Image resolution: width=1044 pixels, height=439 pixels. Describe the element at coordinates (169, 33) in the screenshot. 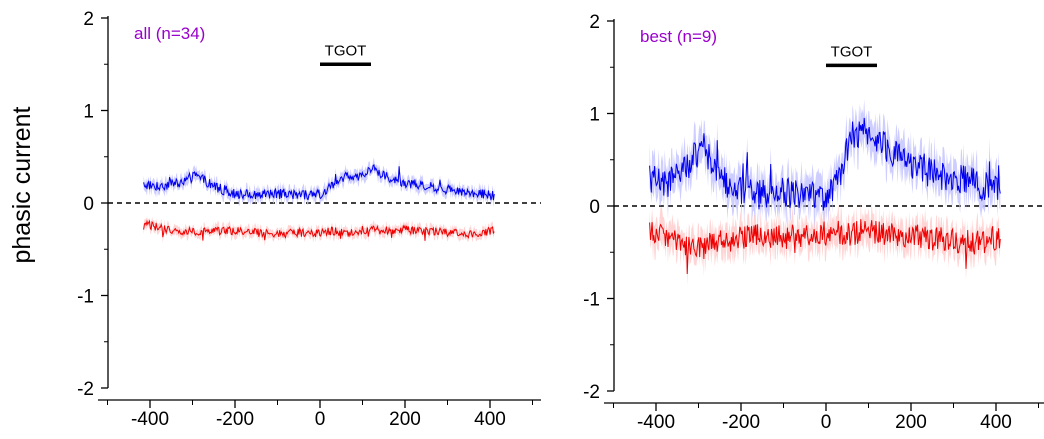

I see `panel-title: all (n=34)` at that location.